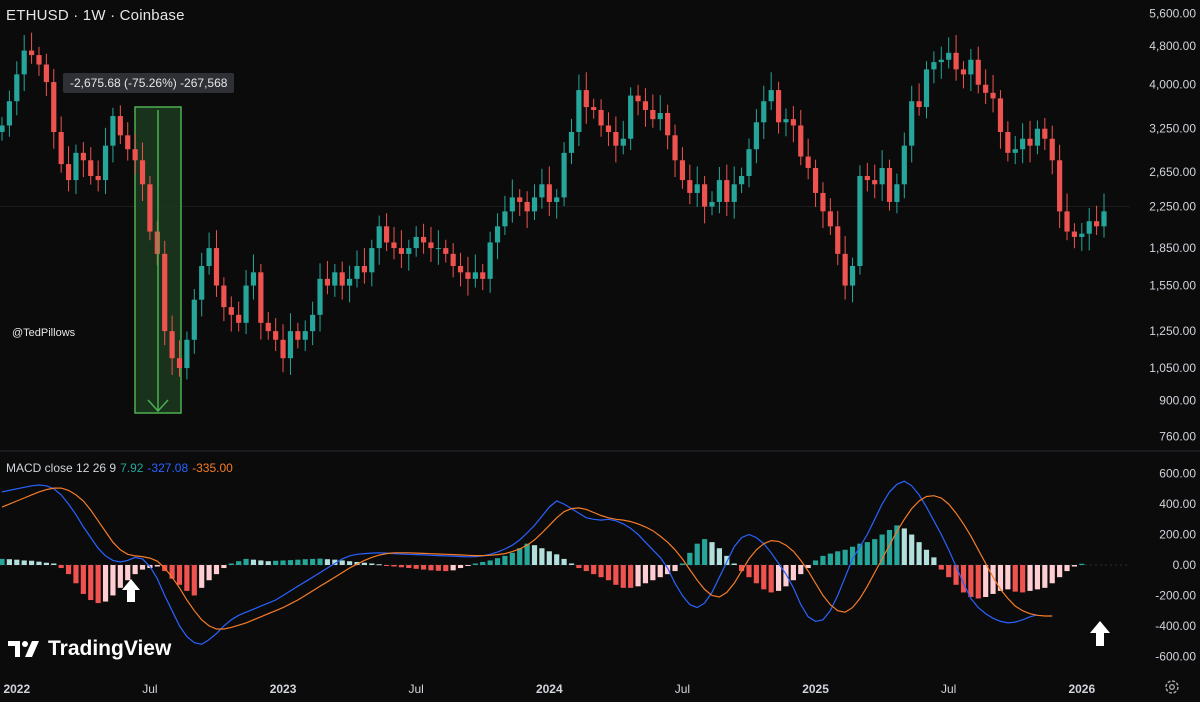  I want to click on up-arrow-icon, so click(1100, 633).